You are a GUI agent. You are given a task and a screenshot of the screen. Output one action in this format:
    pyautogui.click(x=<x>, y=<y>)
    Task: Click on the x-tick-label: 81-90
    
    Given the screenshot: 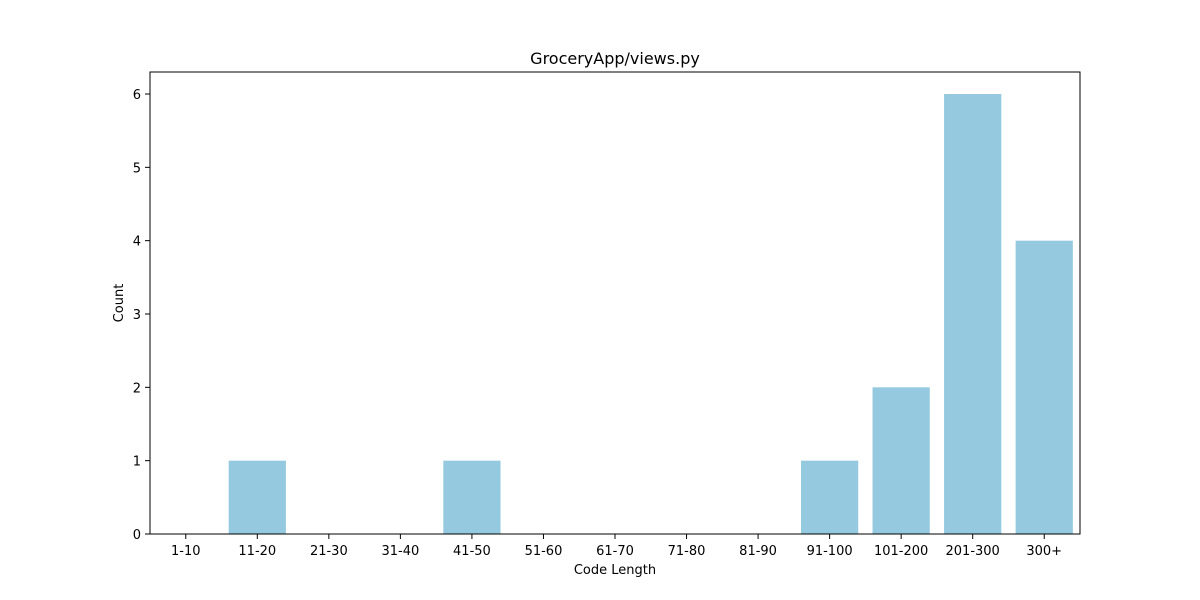 What is the action you would take?
    pyautogui.click(x=758, y=551)
    